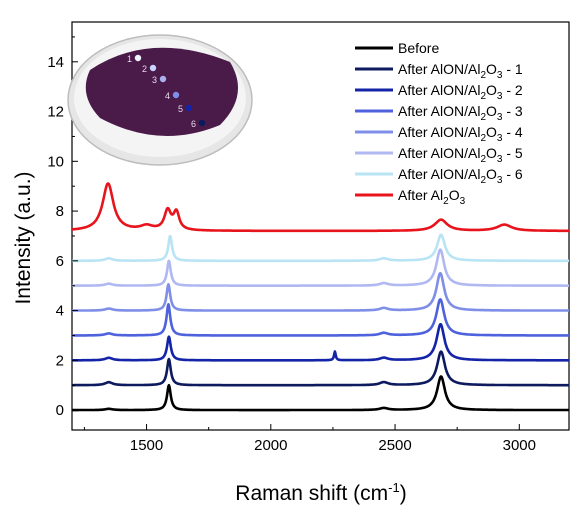 Image resolution: width=582 pixels, height=521 pixels. What do you see at coordinates (55, 62) in the screenshot?
I see `y-tick-label: 14` at bounding box center [55, 62].